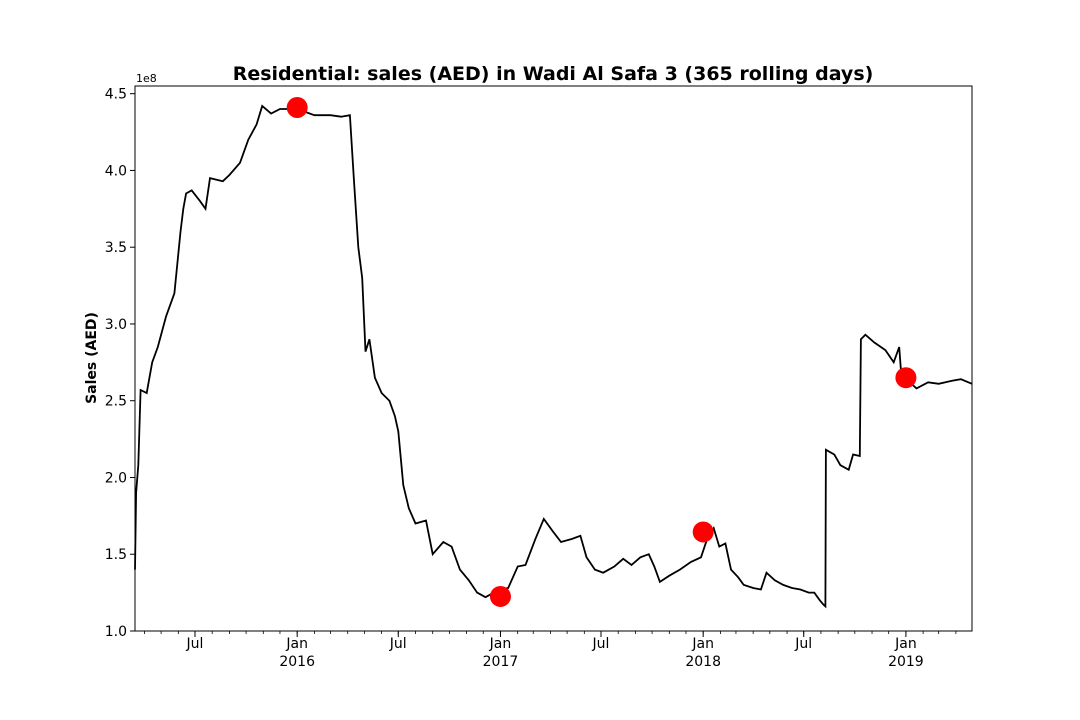  Describe the element at coordinates (92, 358) in the screenshot. I see `y-axis-label: Sales (AED)` at that location.